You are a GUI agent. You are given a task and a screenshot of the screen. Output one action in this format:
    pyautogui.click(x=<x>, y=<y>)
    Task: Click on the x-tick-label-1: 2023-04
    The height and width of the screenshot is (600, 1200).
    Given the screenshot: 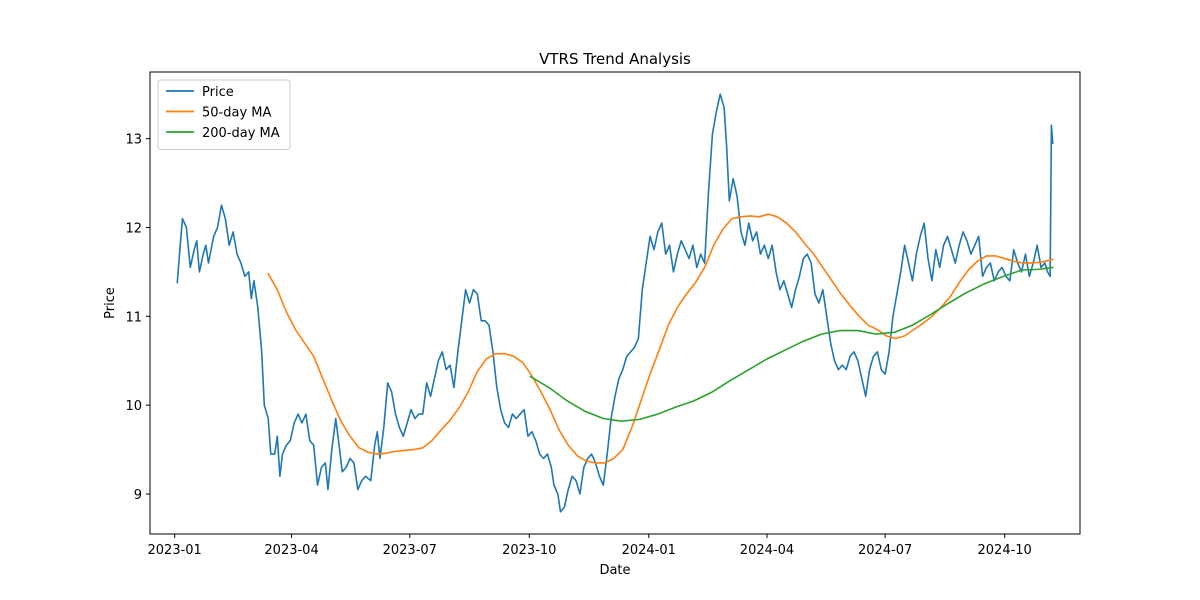 What is the action you would take?
    pyautogui.click(x=291, y=550)
    